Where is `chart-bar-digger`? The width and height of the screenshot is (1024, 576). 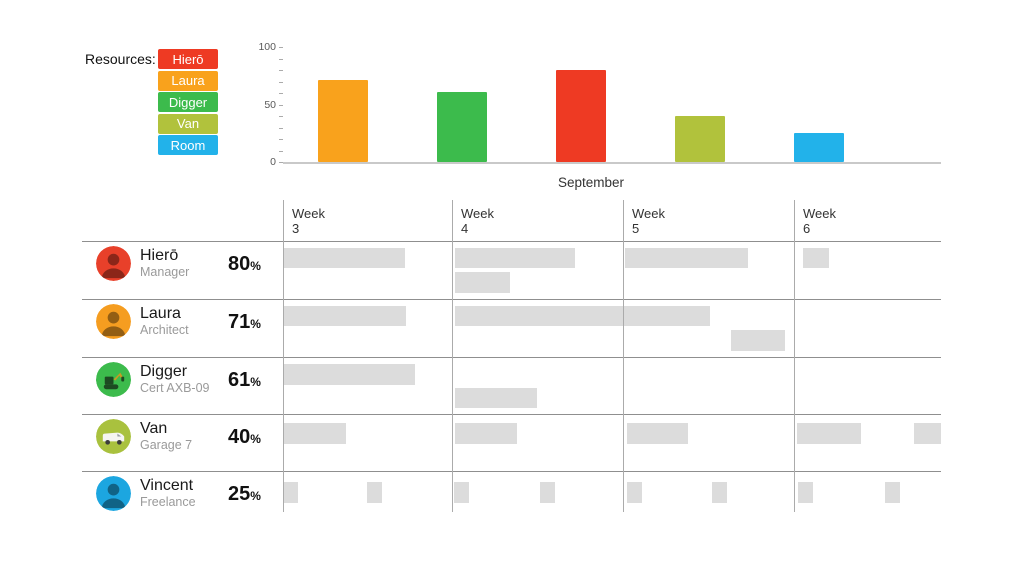 chart-bar-digger is located at coordinates (462, 126).